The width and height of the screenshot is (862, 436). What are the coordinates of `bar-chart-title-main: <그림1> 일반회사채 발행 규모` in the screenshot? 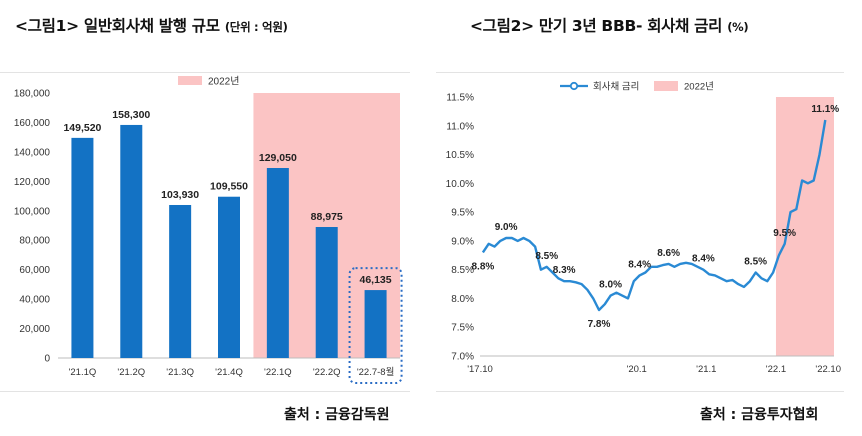 It's located at (117, 26).